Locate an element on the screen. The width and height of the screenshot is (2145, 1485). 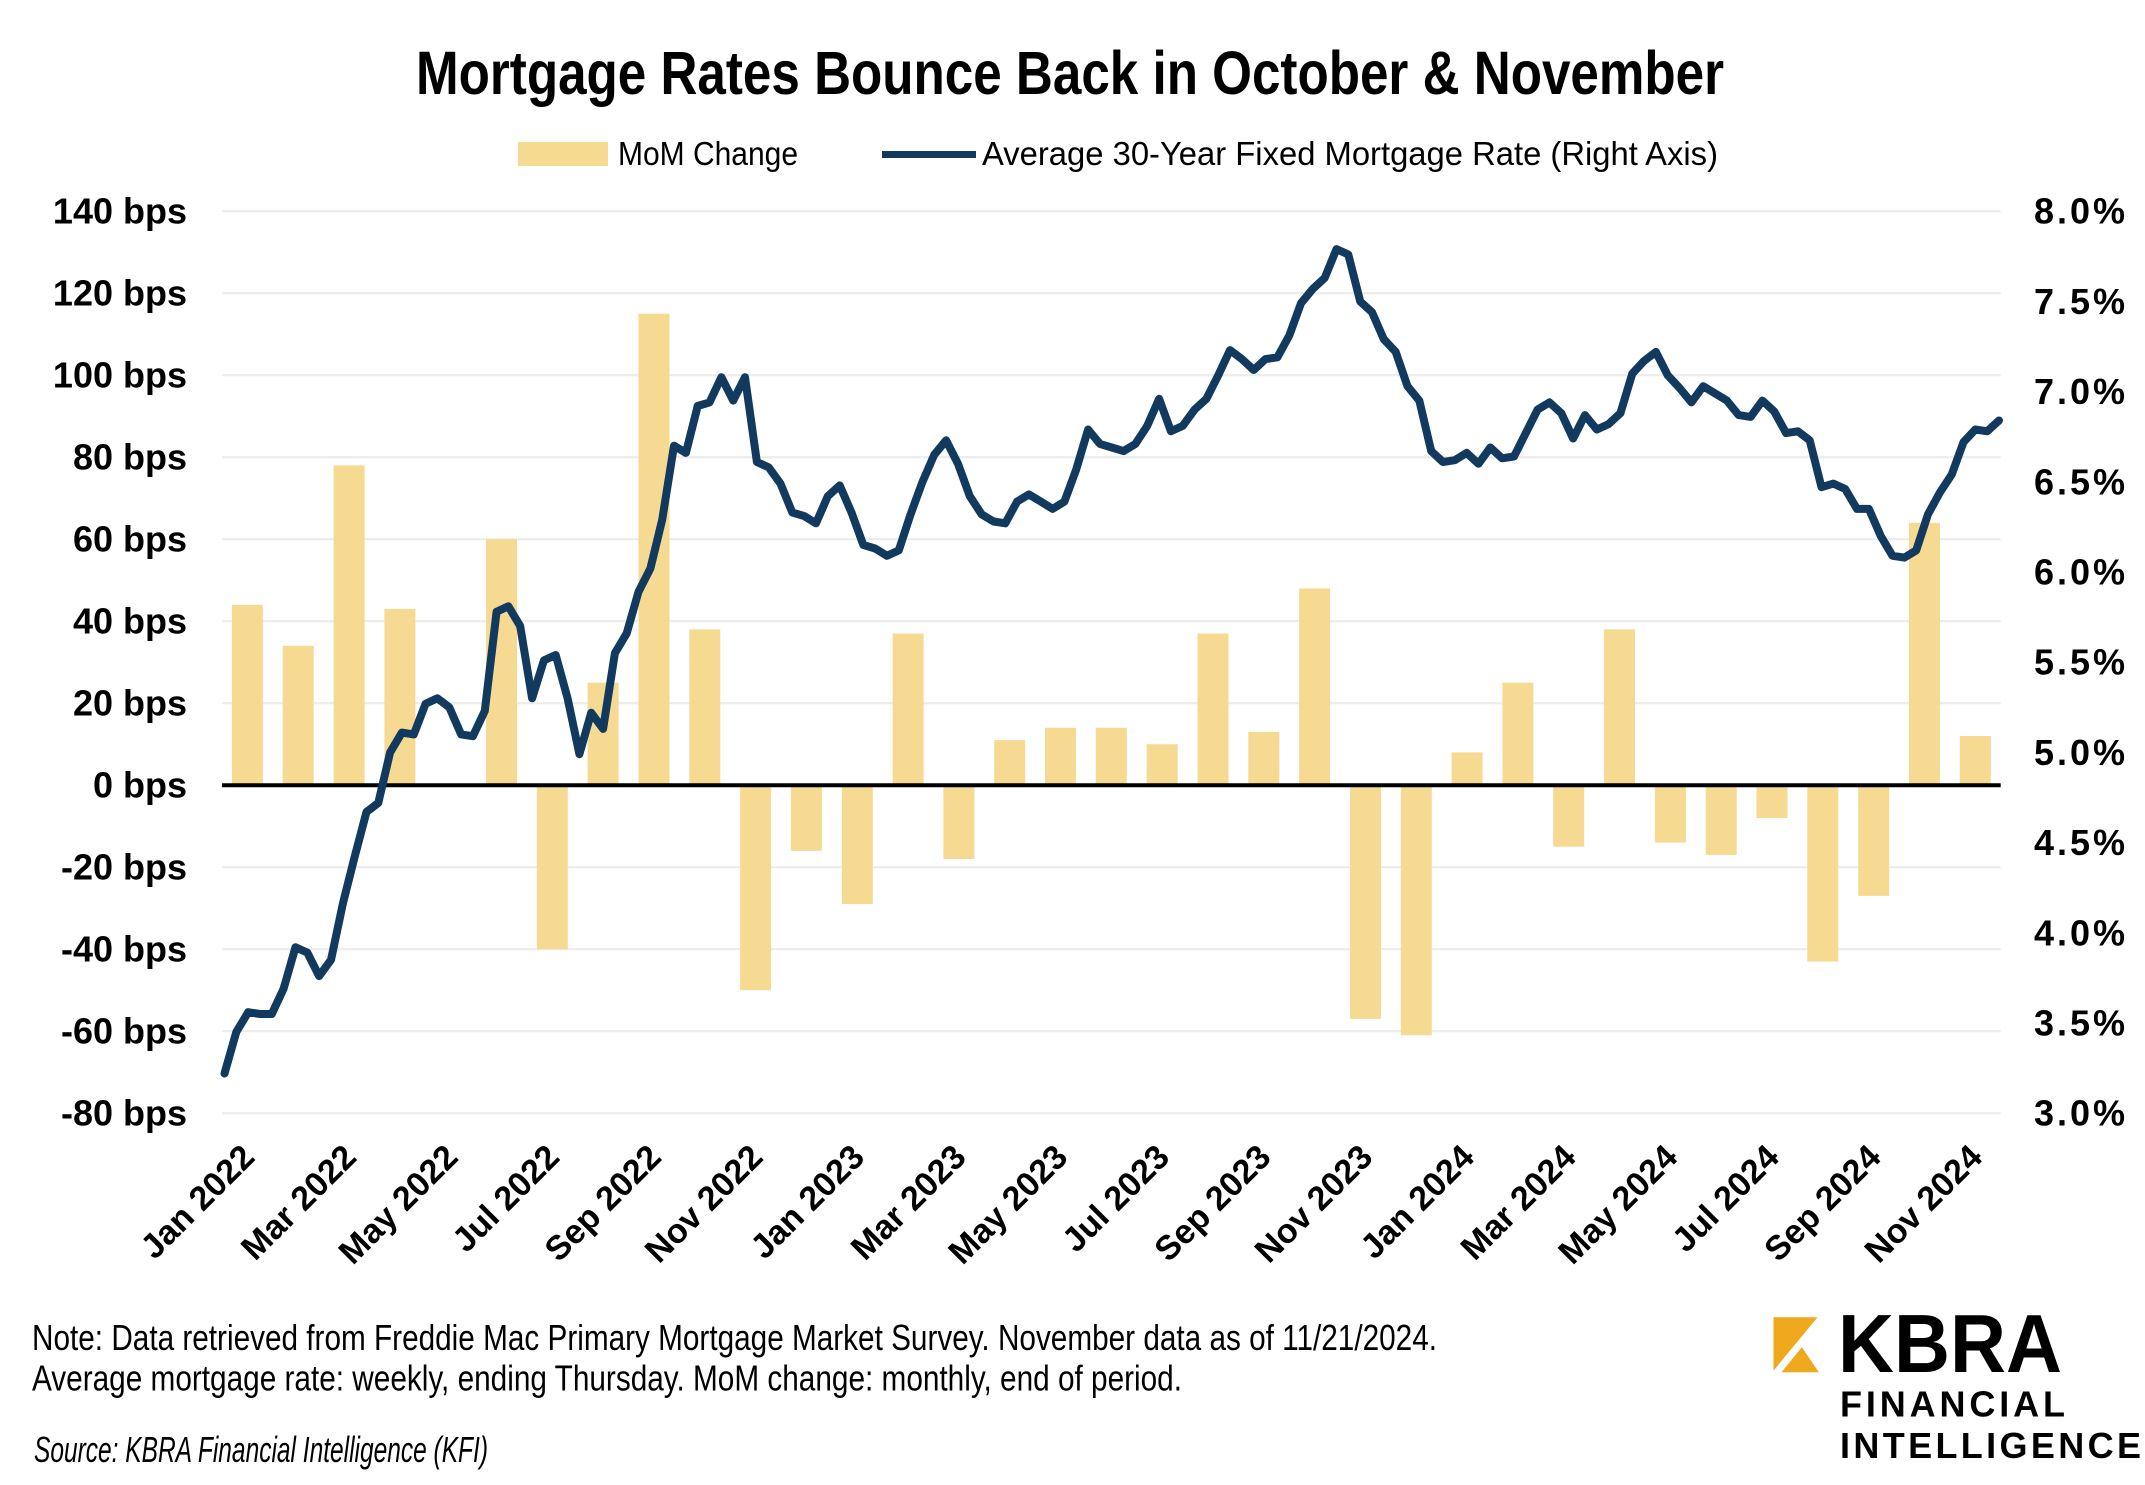
svg-text: -20 bps is located at coordinates (124, 867).